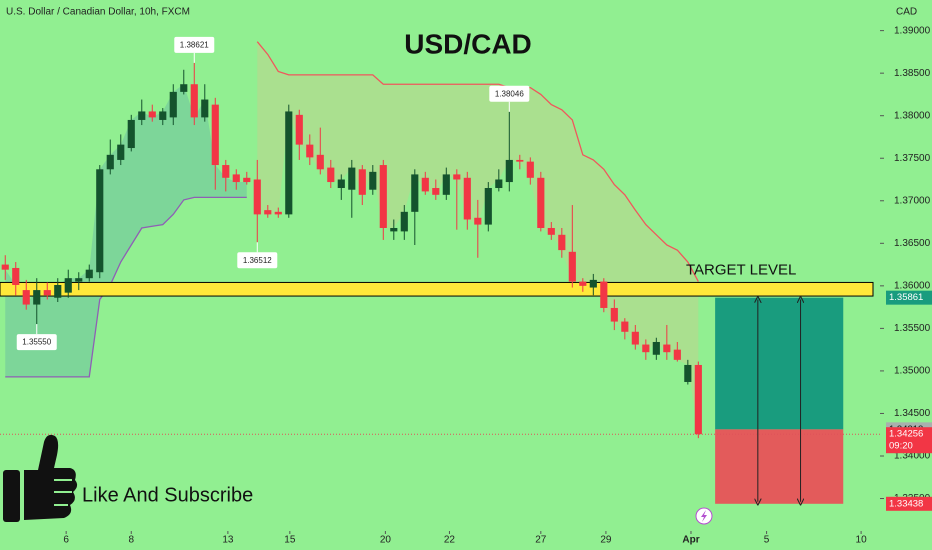 This screenshot has width=932, height=550. What do you see at coordinates (912, 243) in the screenshot?
I see `y-tick-label: 1.36500` at bounding box center [912, 243].